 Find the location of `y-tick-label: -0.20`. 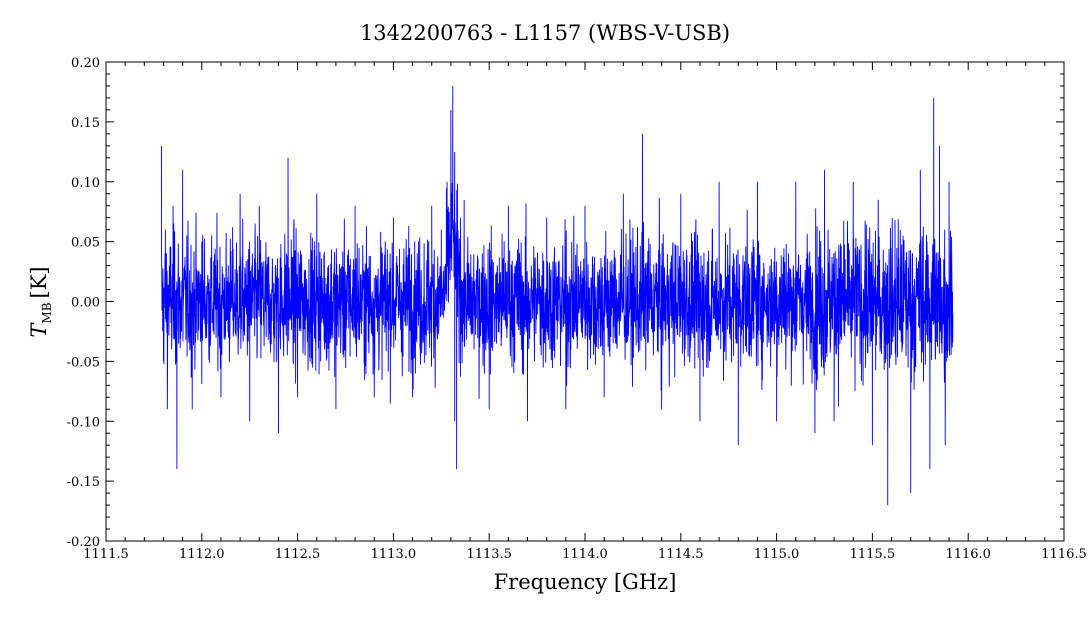

y-tick-label: -0.20 is located at coordinates (83, 542).